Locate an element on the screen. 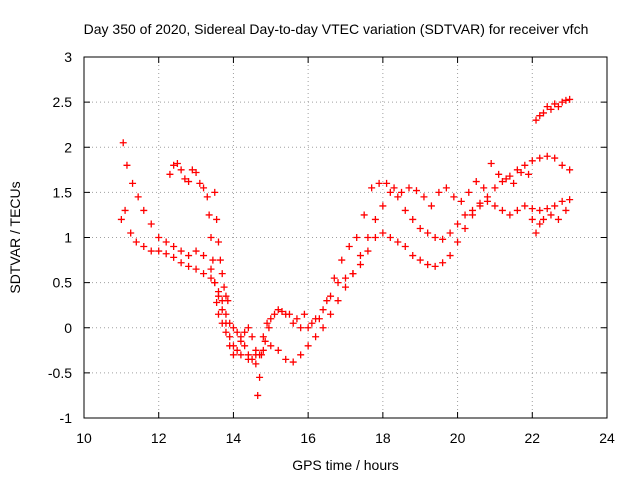  y-tick-label: 1.5 is located at coordinates (63, 192).